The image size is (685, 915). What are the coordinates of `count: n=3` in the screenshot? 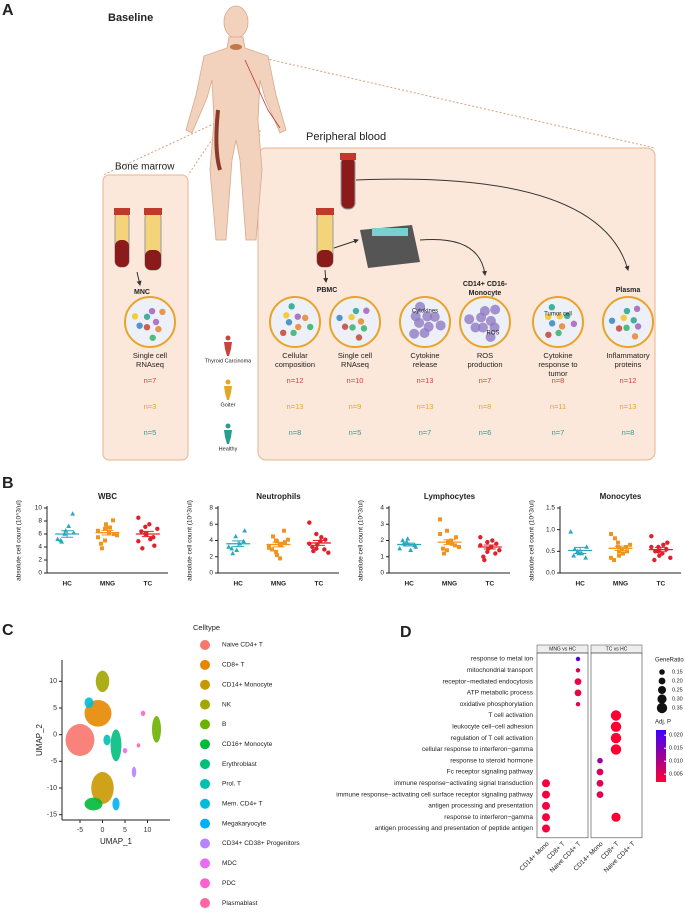 It's located at (150, 406).